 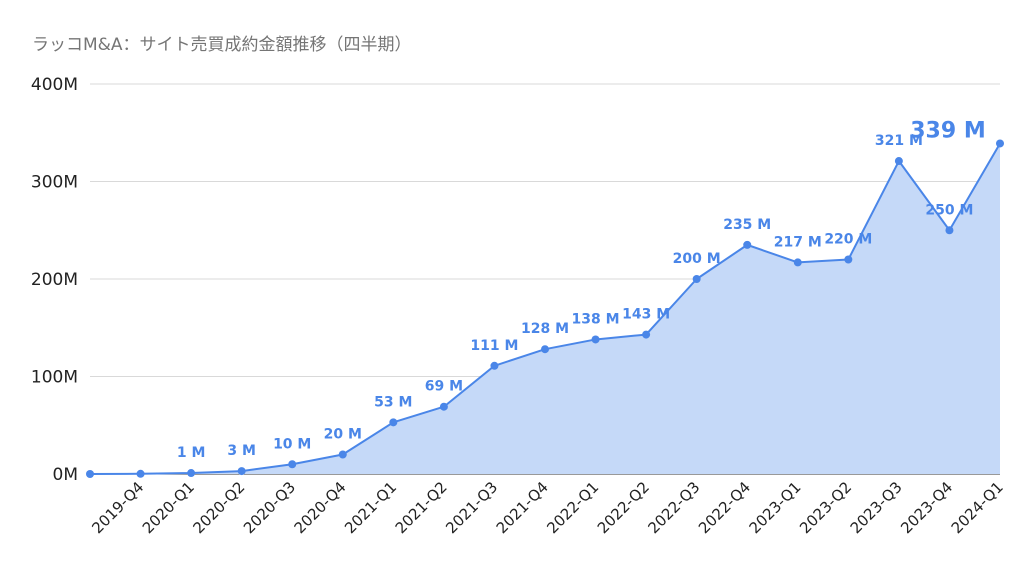 I want to click on data-label: 128 M, so click(x=545, y=329).